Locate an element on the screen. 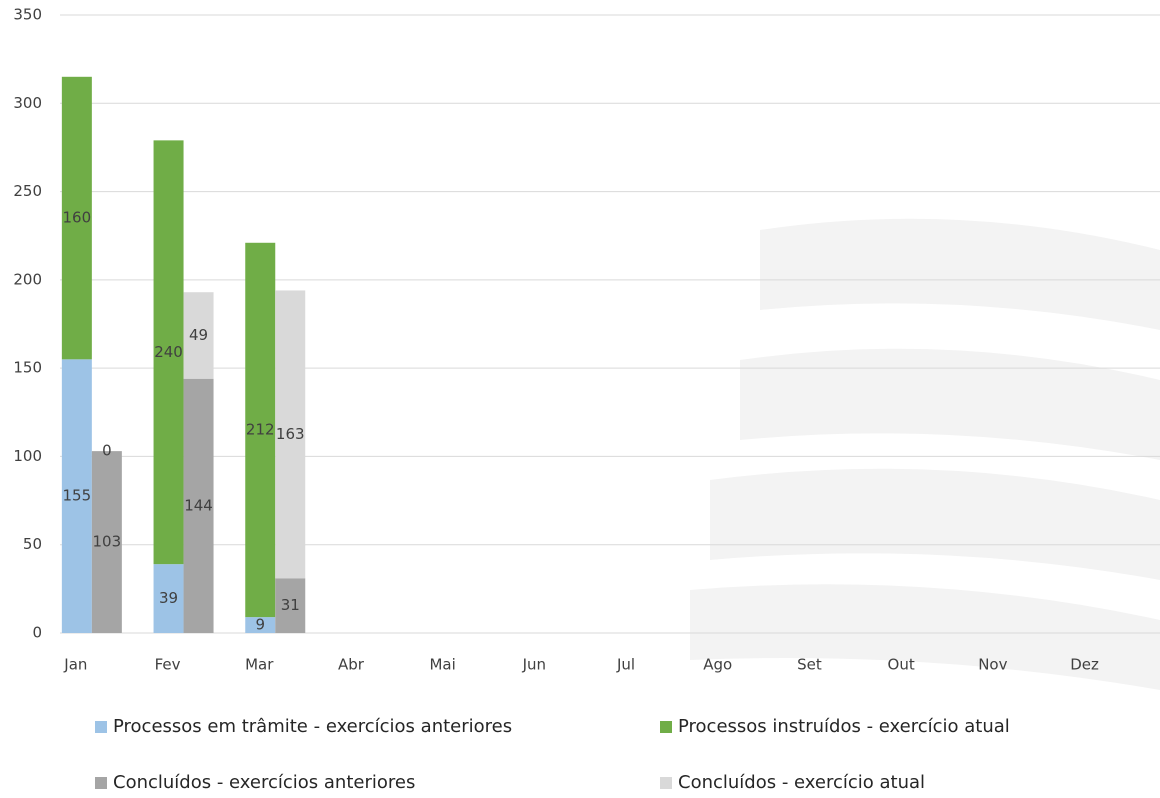 The image size is (1160, 798). data-label: 212 is located at coordinates (260, 429).